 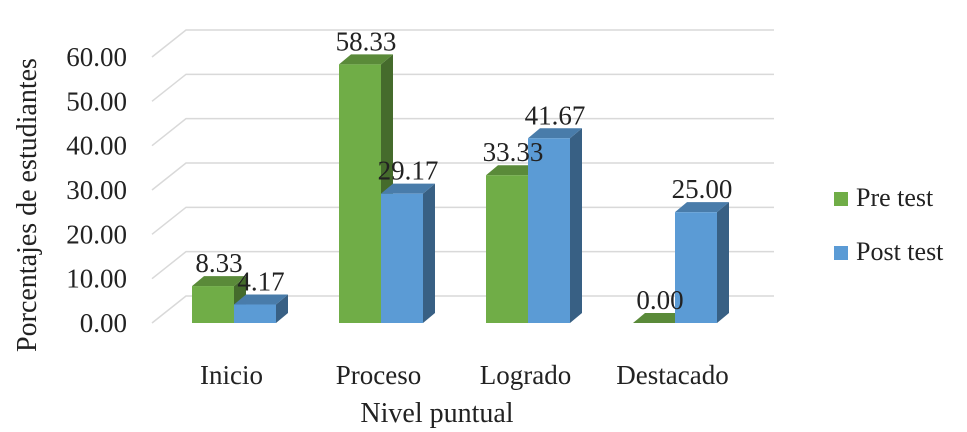 What do you see at coordinates (103, 323) in the screenshot?
I see `y-tick-label: 0.00` at bounding box center [103, 323].